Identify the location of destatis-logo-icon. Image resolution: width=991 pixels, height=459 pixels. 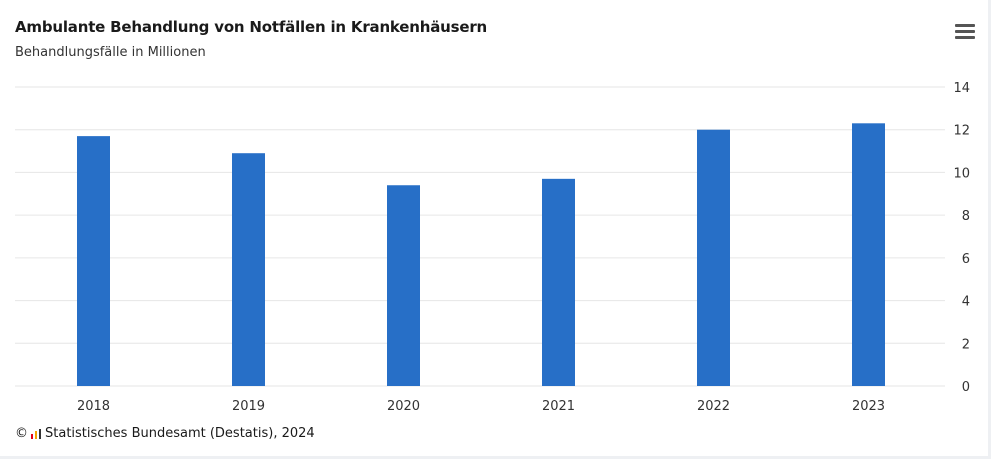
(36, 433).